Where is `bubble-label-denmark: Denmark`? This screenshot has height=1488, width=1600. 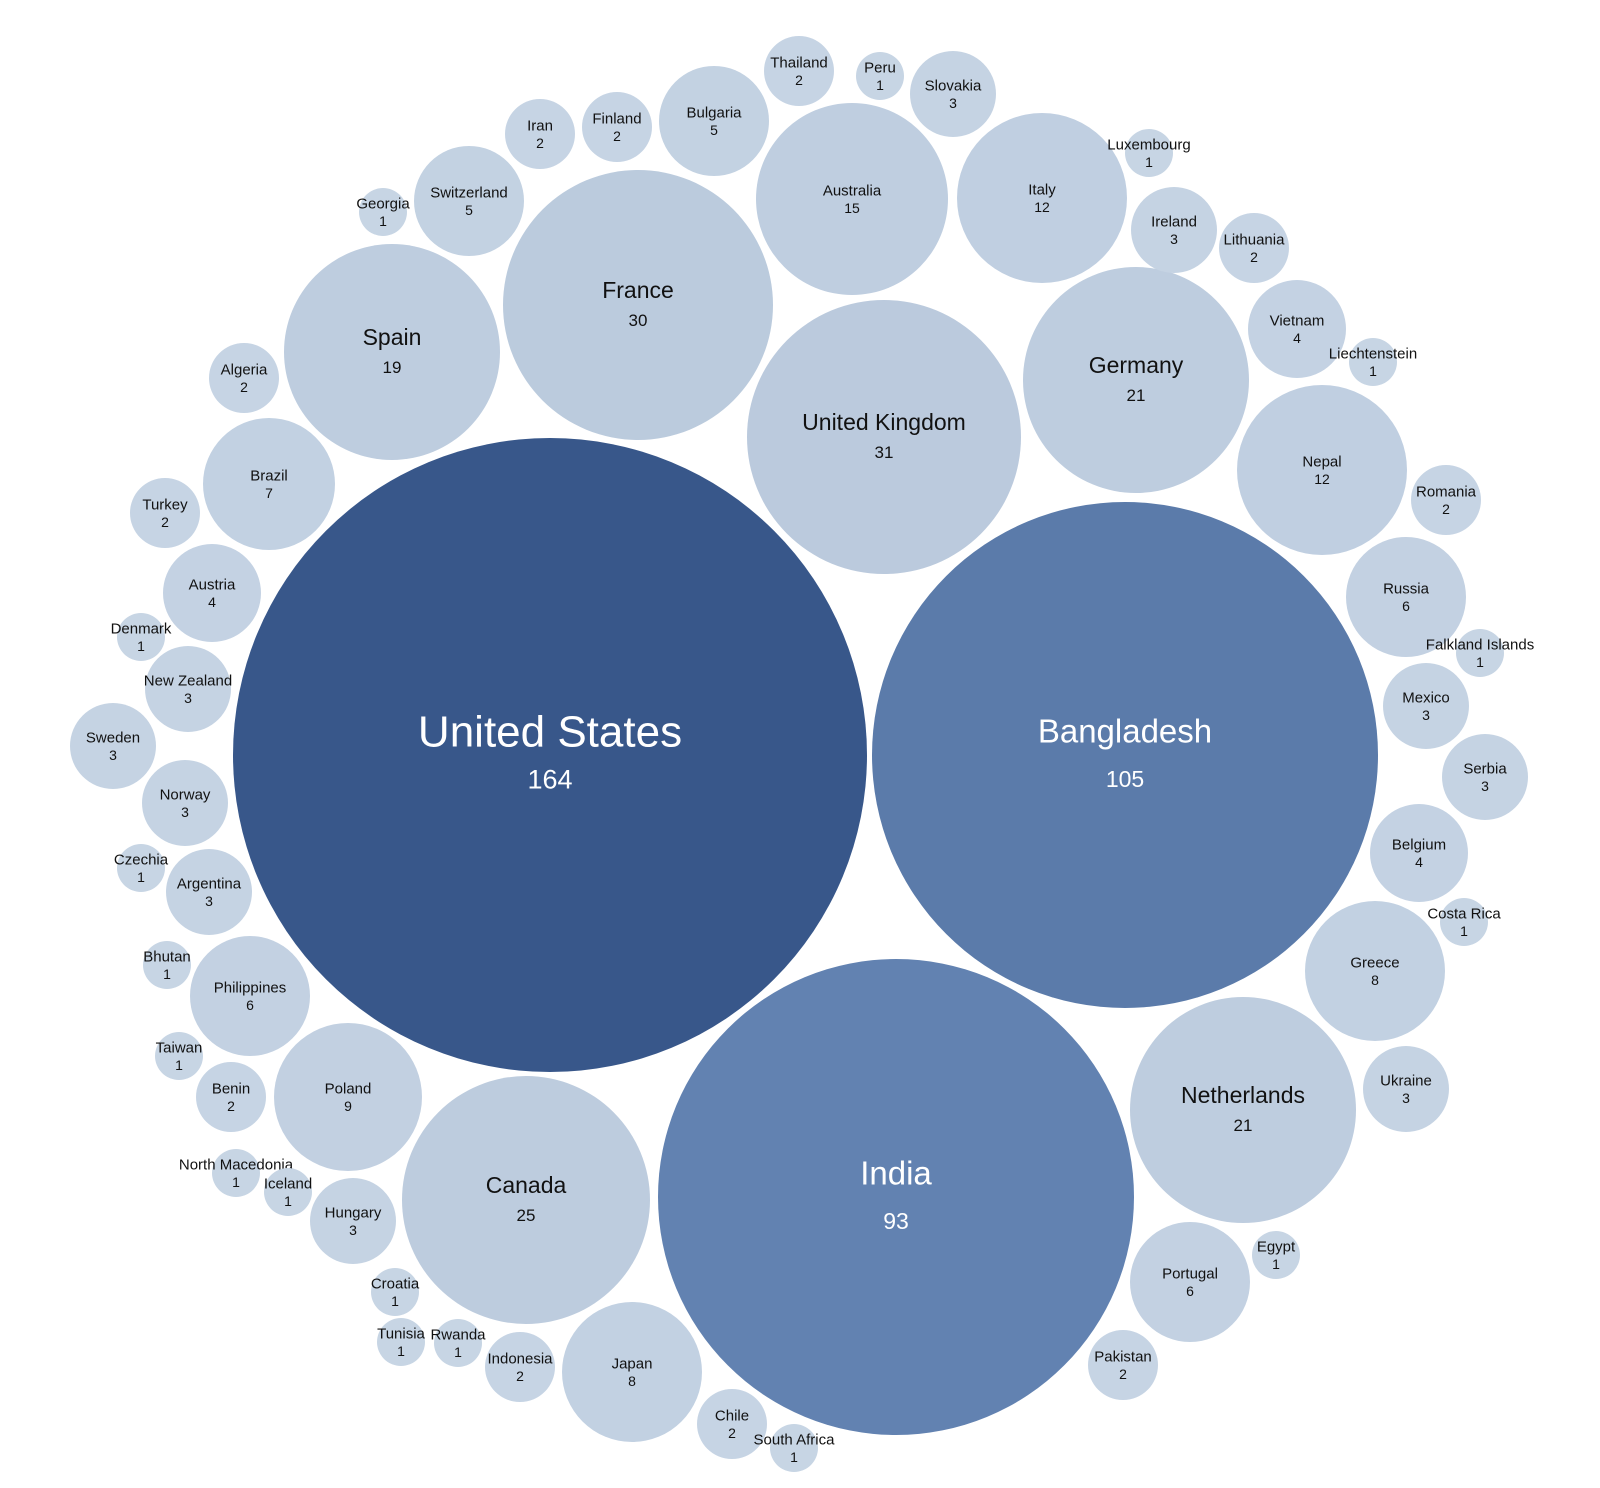
bubble-label-denmark: Denmark is located at coordinates (141, 628).